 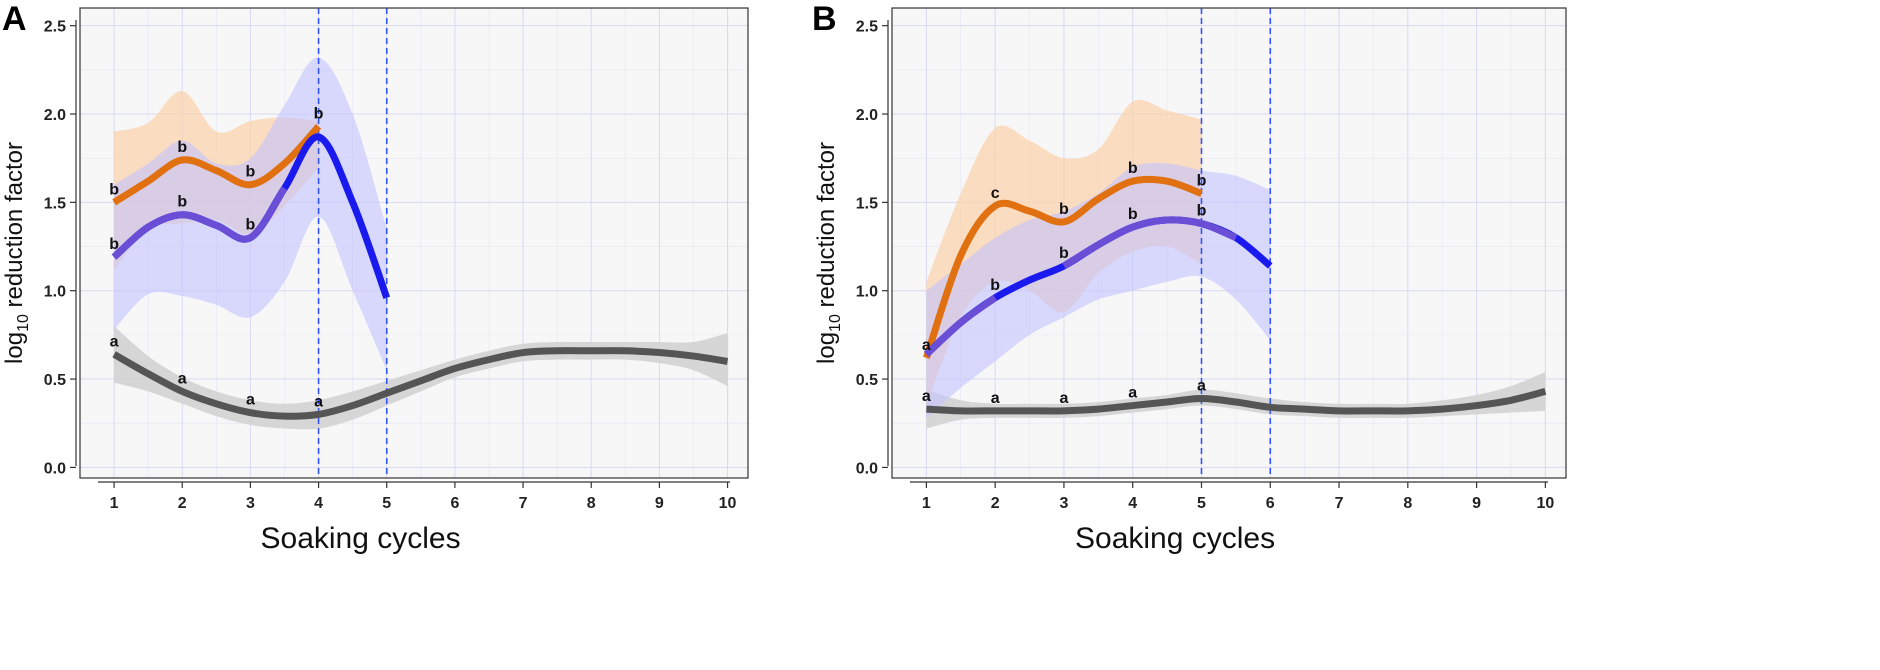 I want to click on band-purple-blue, so click(x=1098, y=290).